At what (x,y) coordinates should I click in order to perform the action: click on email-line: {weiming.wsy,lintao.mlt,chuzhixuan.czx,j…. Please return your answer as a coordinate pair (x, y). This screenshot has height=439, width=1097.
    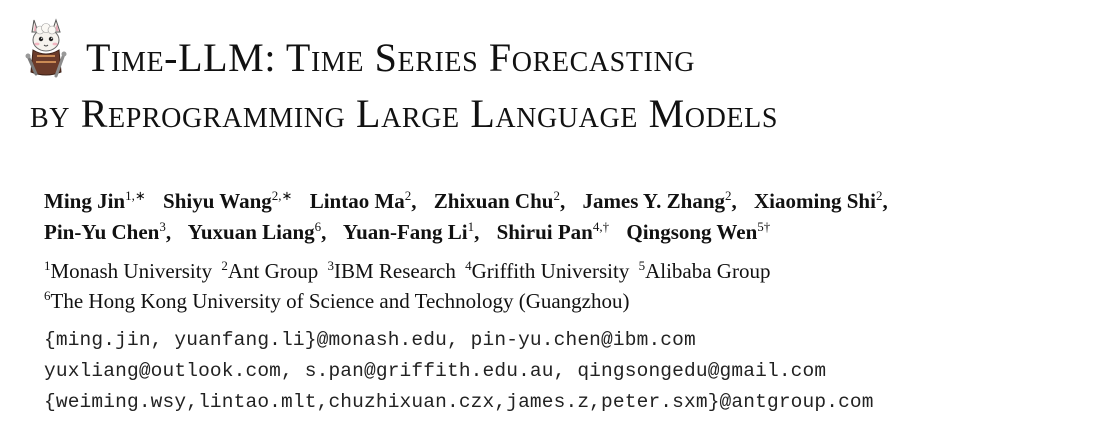
    Looking at the image, I should click on (459, 402).